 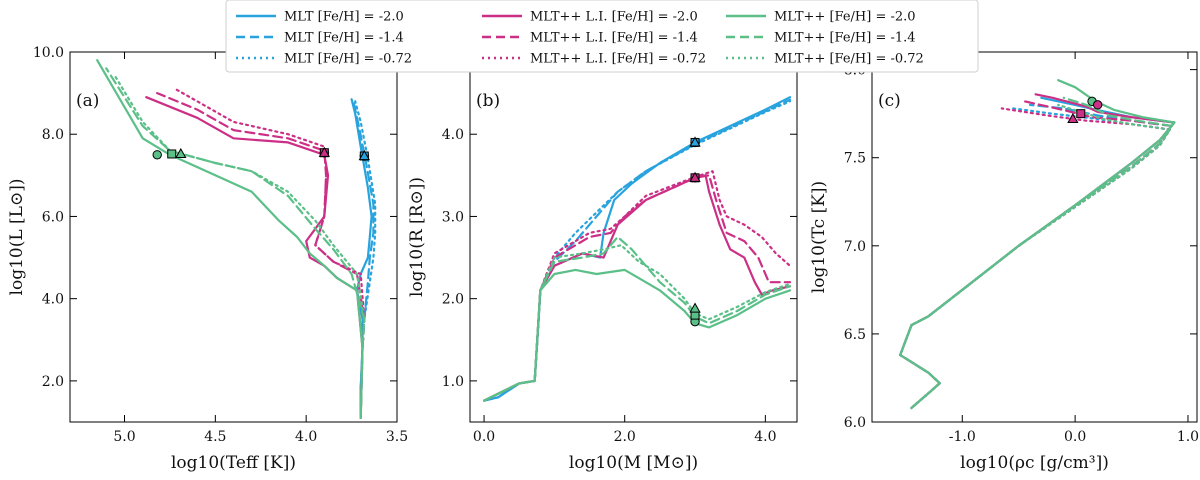 I want to click on panel-tag: (a), so click(x=87, y=101).